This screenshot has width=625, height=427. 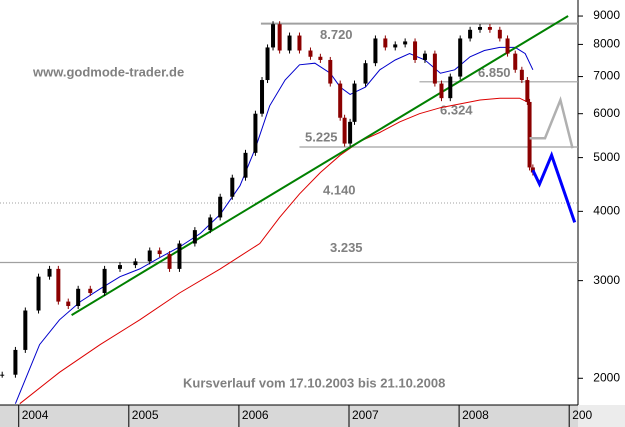 I want to click on y-tick-label: 8000, so click(x=606, y=44).